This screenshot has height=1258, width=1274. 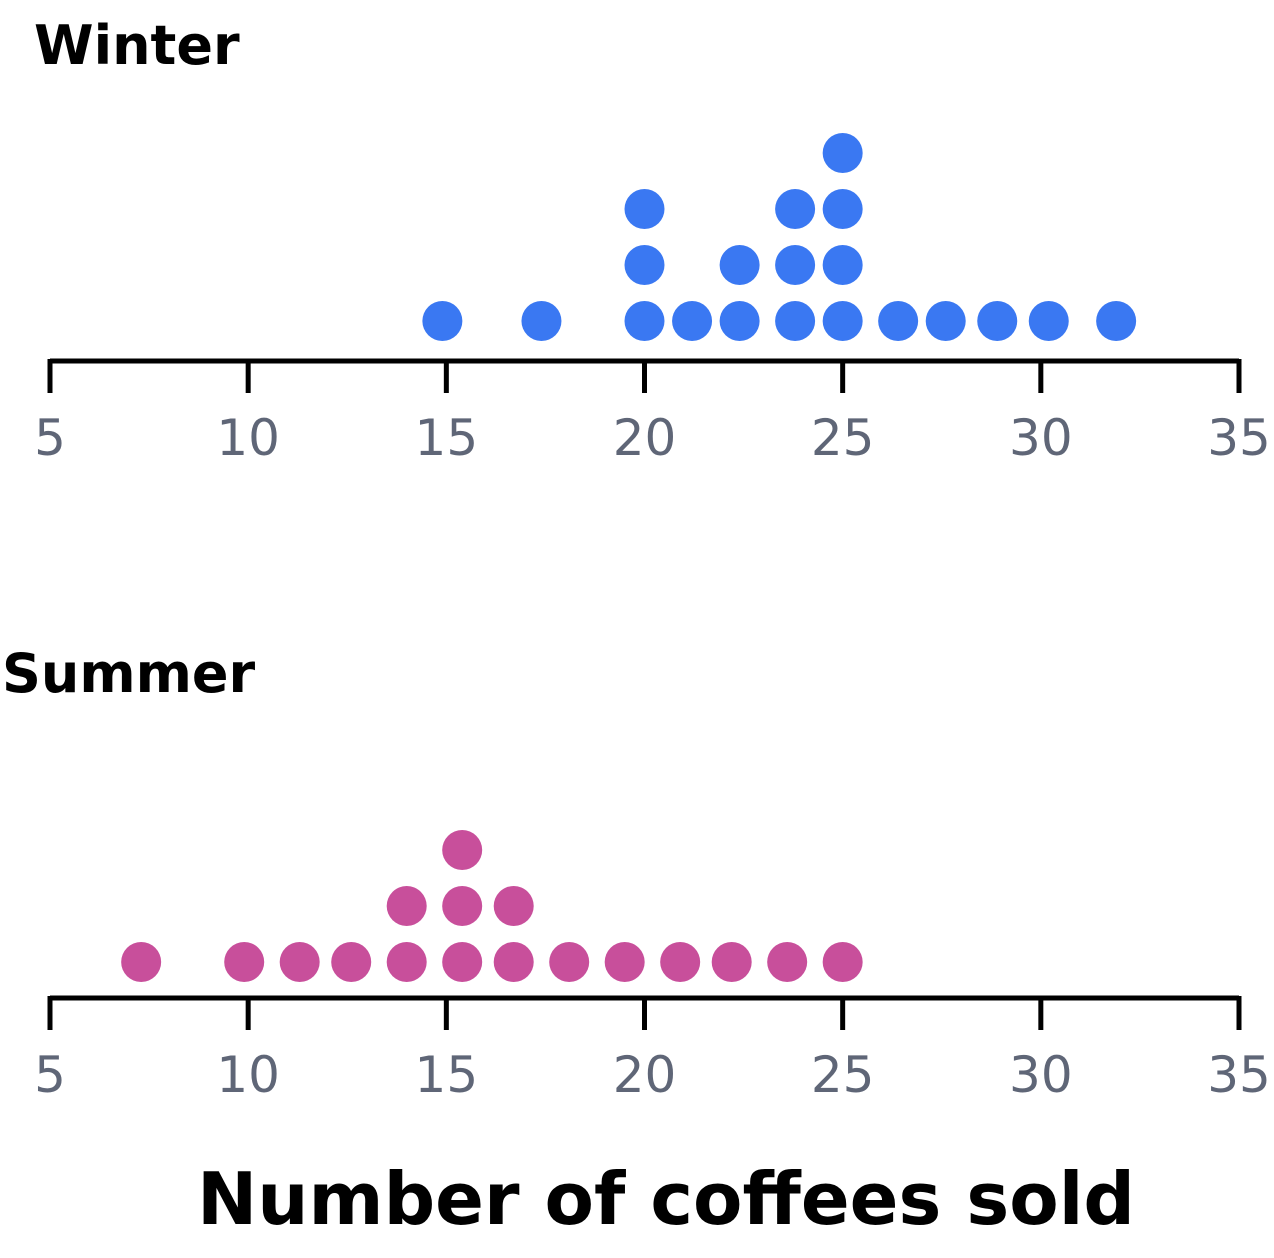 I want to click on winter-tick-label: 20, so click(x=645, y=438).